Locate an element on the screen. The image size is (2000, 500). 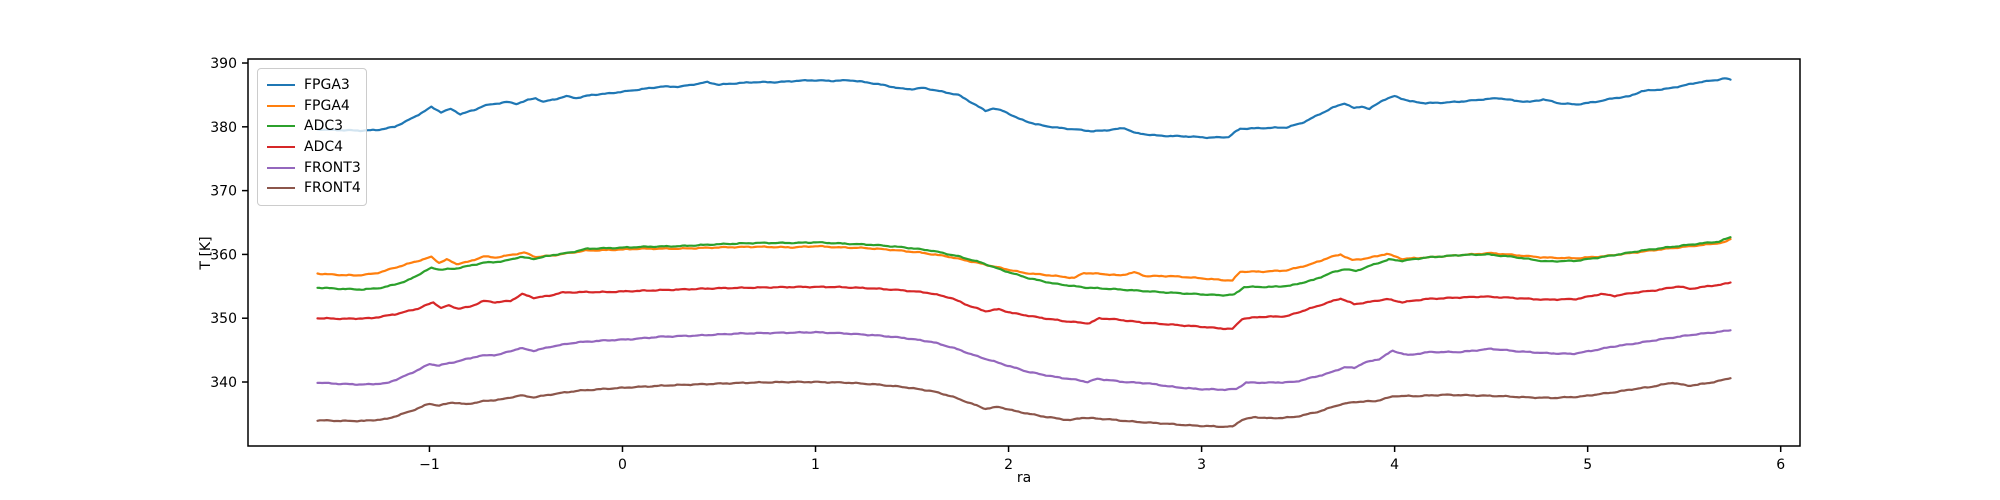
y-axis-label: T [K] is located at coordinates (206, 253).